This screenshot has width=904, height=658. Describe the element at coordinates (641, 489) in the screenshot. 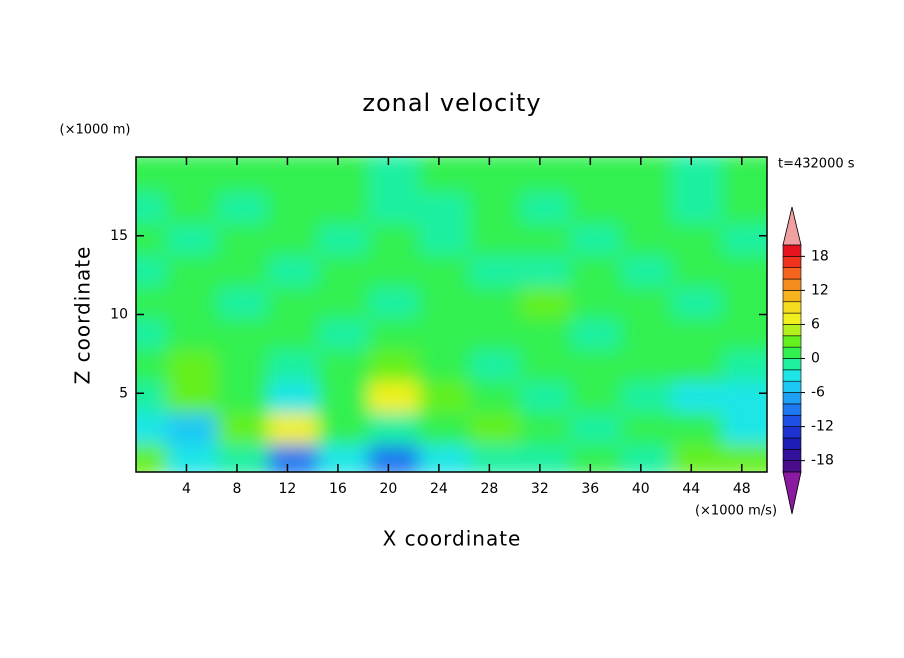

I see `x-tick-label: 40` at that location.